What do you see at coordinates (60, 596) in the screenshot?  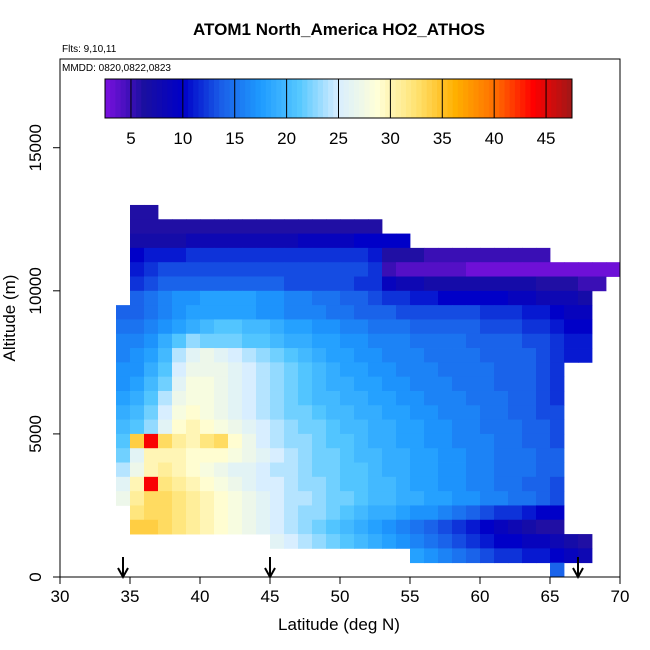 I see `x-tick-label: 30` at bounding box center [60, 596].